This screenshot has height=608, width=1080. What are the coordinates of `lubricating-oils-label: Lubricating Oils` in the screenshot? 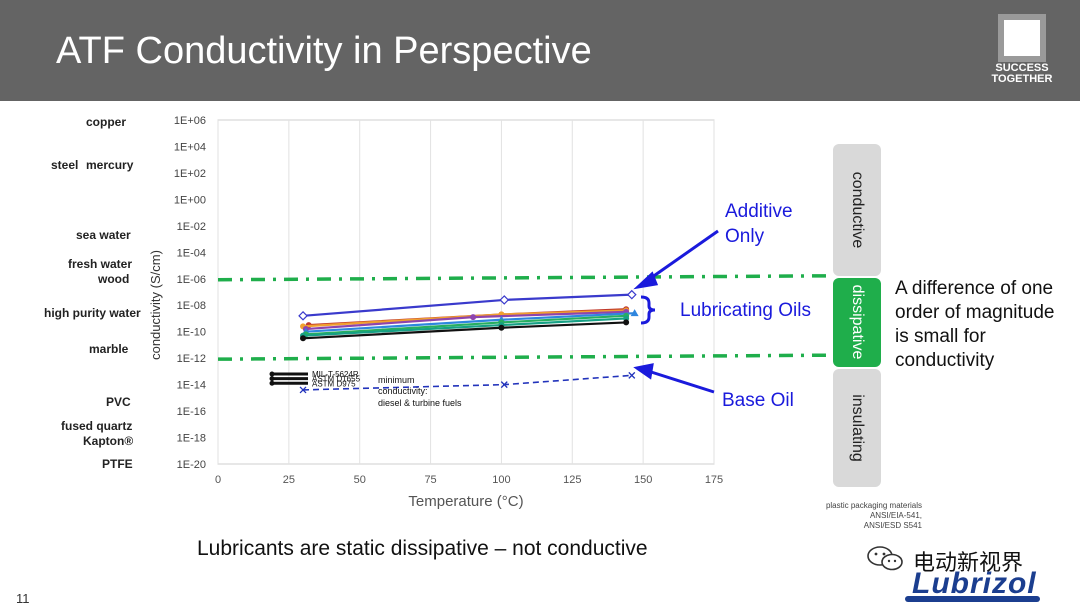 It's located at (745, 310).